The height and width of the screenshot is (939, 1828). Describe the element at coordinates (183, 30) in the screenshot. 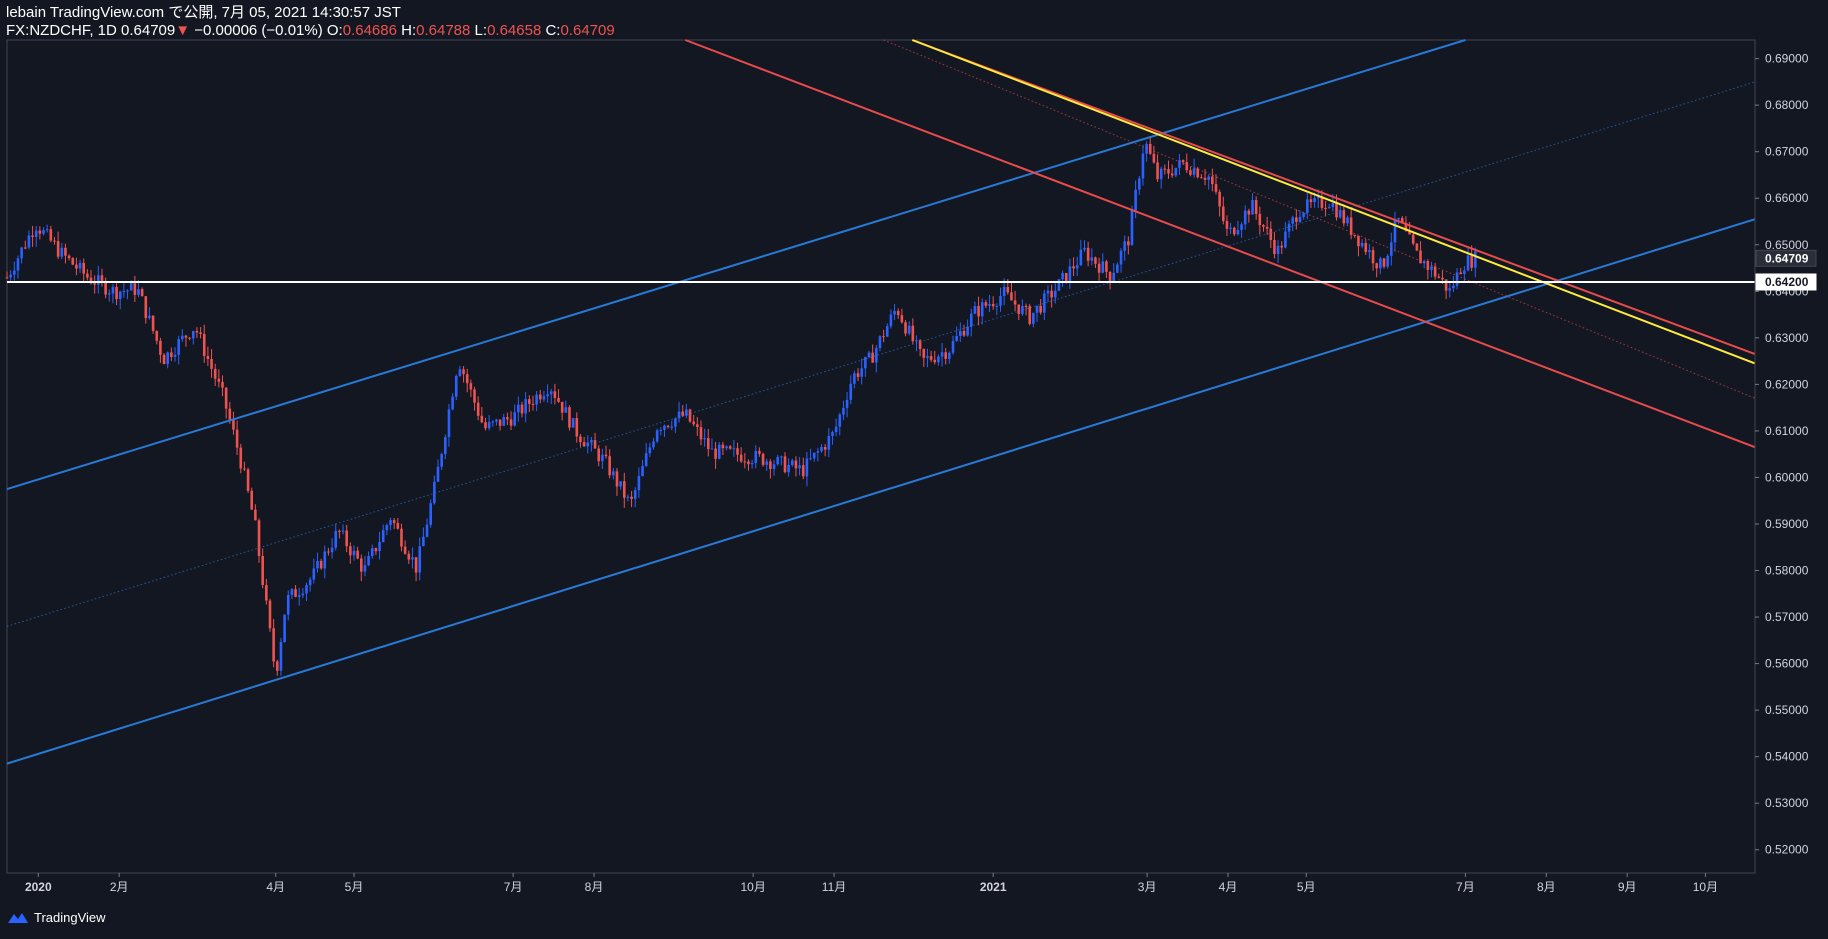

I see `down-arrow-icon: ▼` at that location.